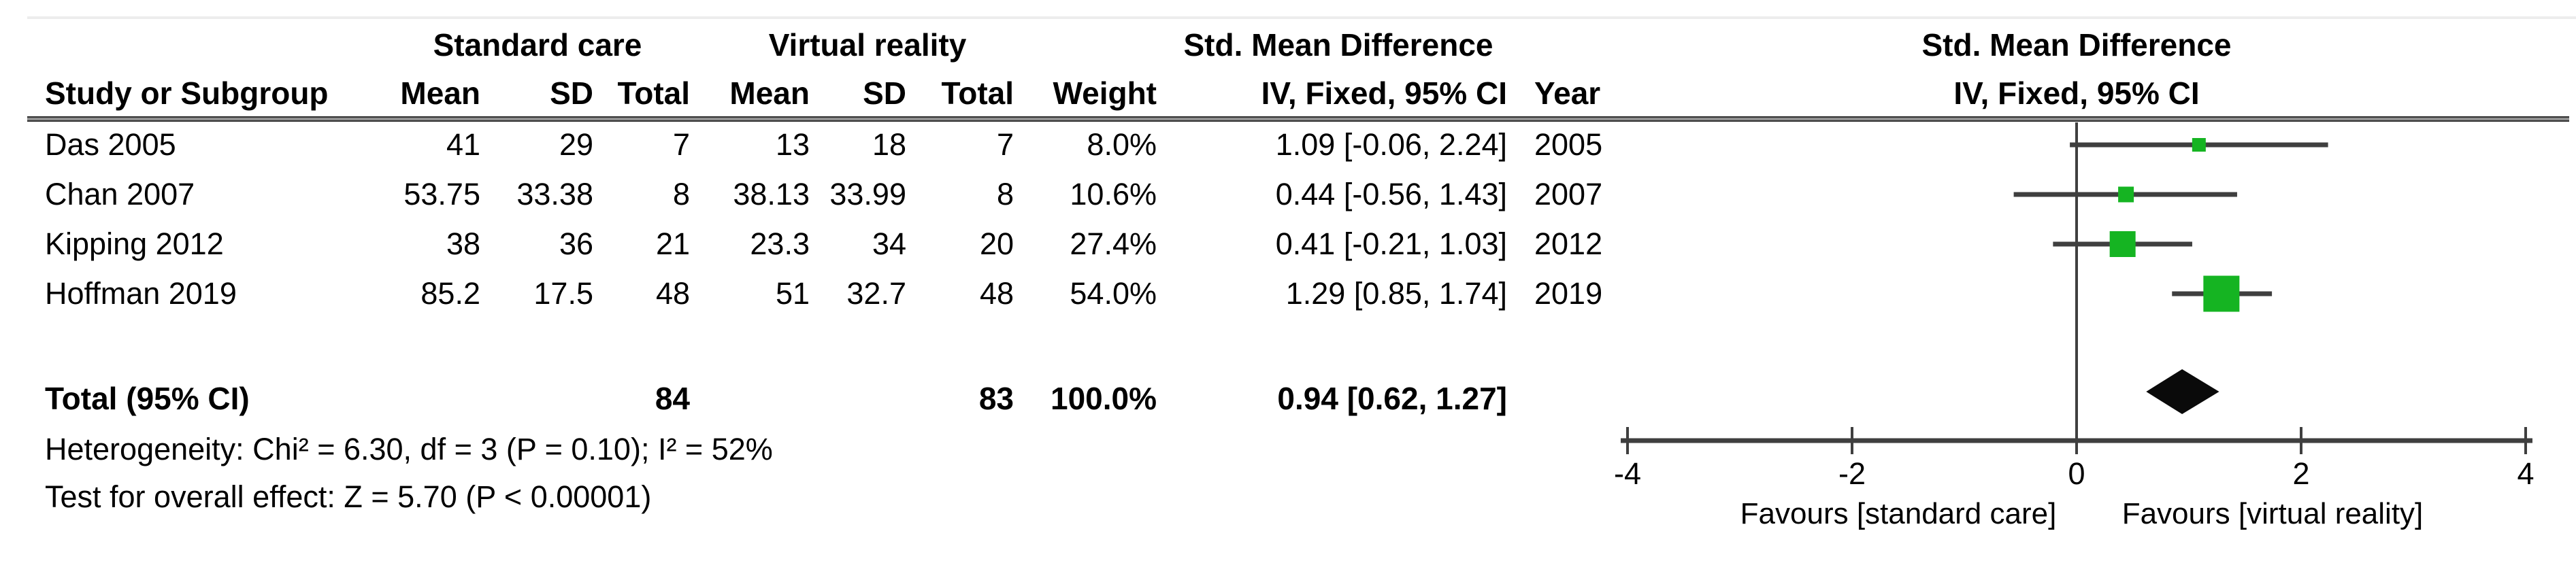 Image resolution: width=2576 pixels, height=563 pixels. I want to click on col-header-year: Year, so click(1568, 93).